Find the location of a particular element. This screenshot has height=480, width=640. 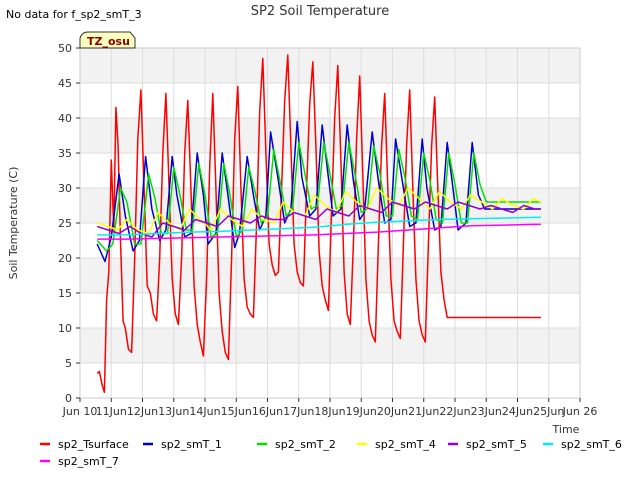

tz-badge: TZ_osu is located at coordinates (107, 40).